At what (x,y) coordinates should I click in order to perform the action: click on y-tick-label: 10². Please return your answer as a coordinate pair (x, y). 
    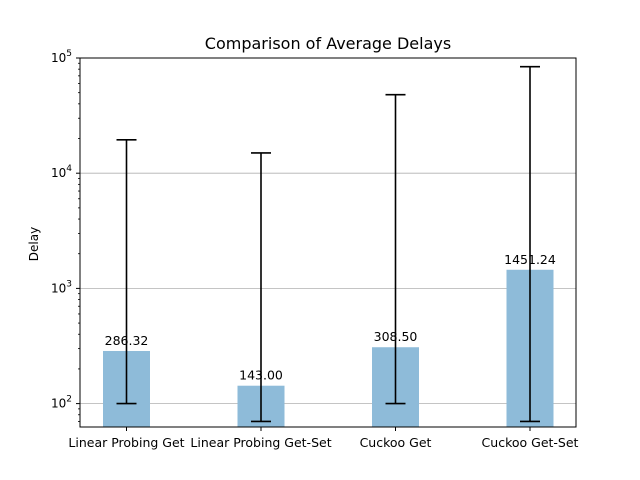
    Looking at the image, I should click on (61, 403).